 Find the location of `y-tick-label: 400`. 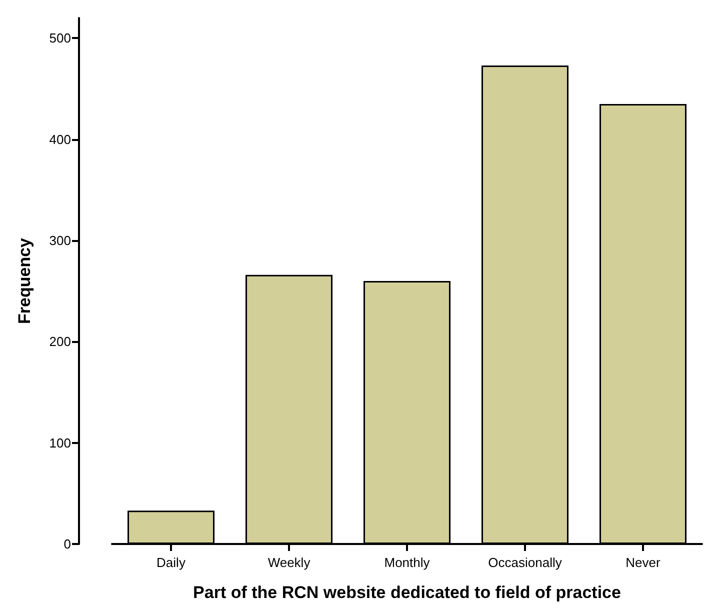

y-tick-label: 400 is located at coordinates (60, 139).